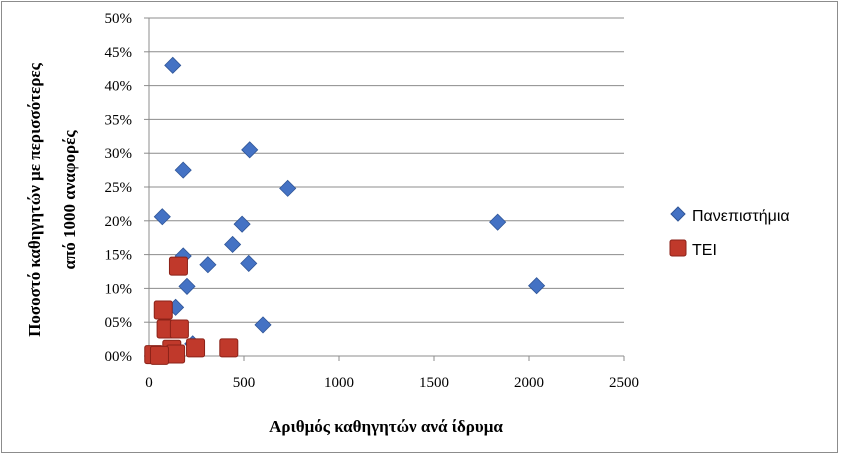  What do you see at coordinates (149, 383) in the screenshot?
I see `x-tick-label: 0` at bounding box center [149, 383].